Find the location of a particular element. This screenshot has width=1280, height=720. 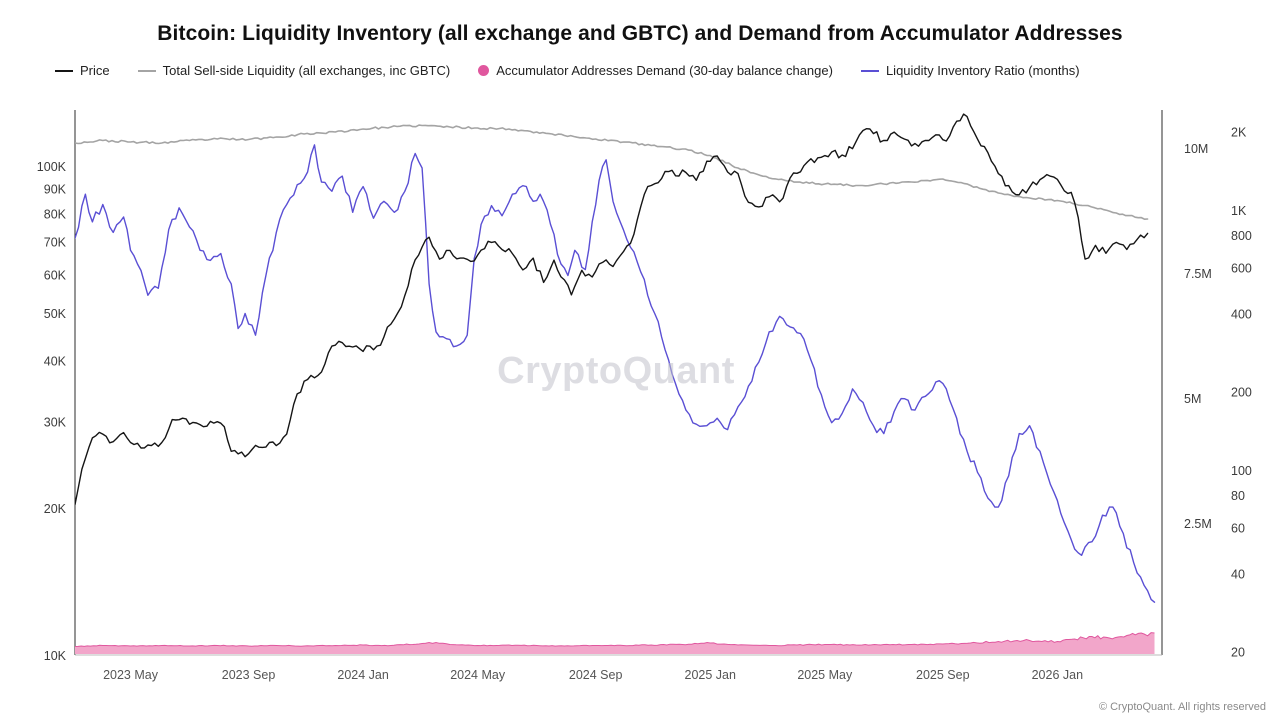

ratio-axis-tick-label: 600 is located at coordinates (1241, 269).